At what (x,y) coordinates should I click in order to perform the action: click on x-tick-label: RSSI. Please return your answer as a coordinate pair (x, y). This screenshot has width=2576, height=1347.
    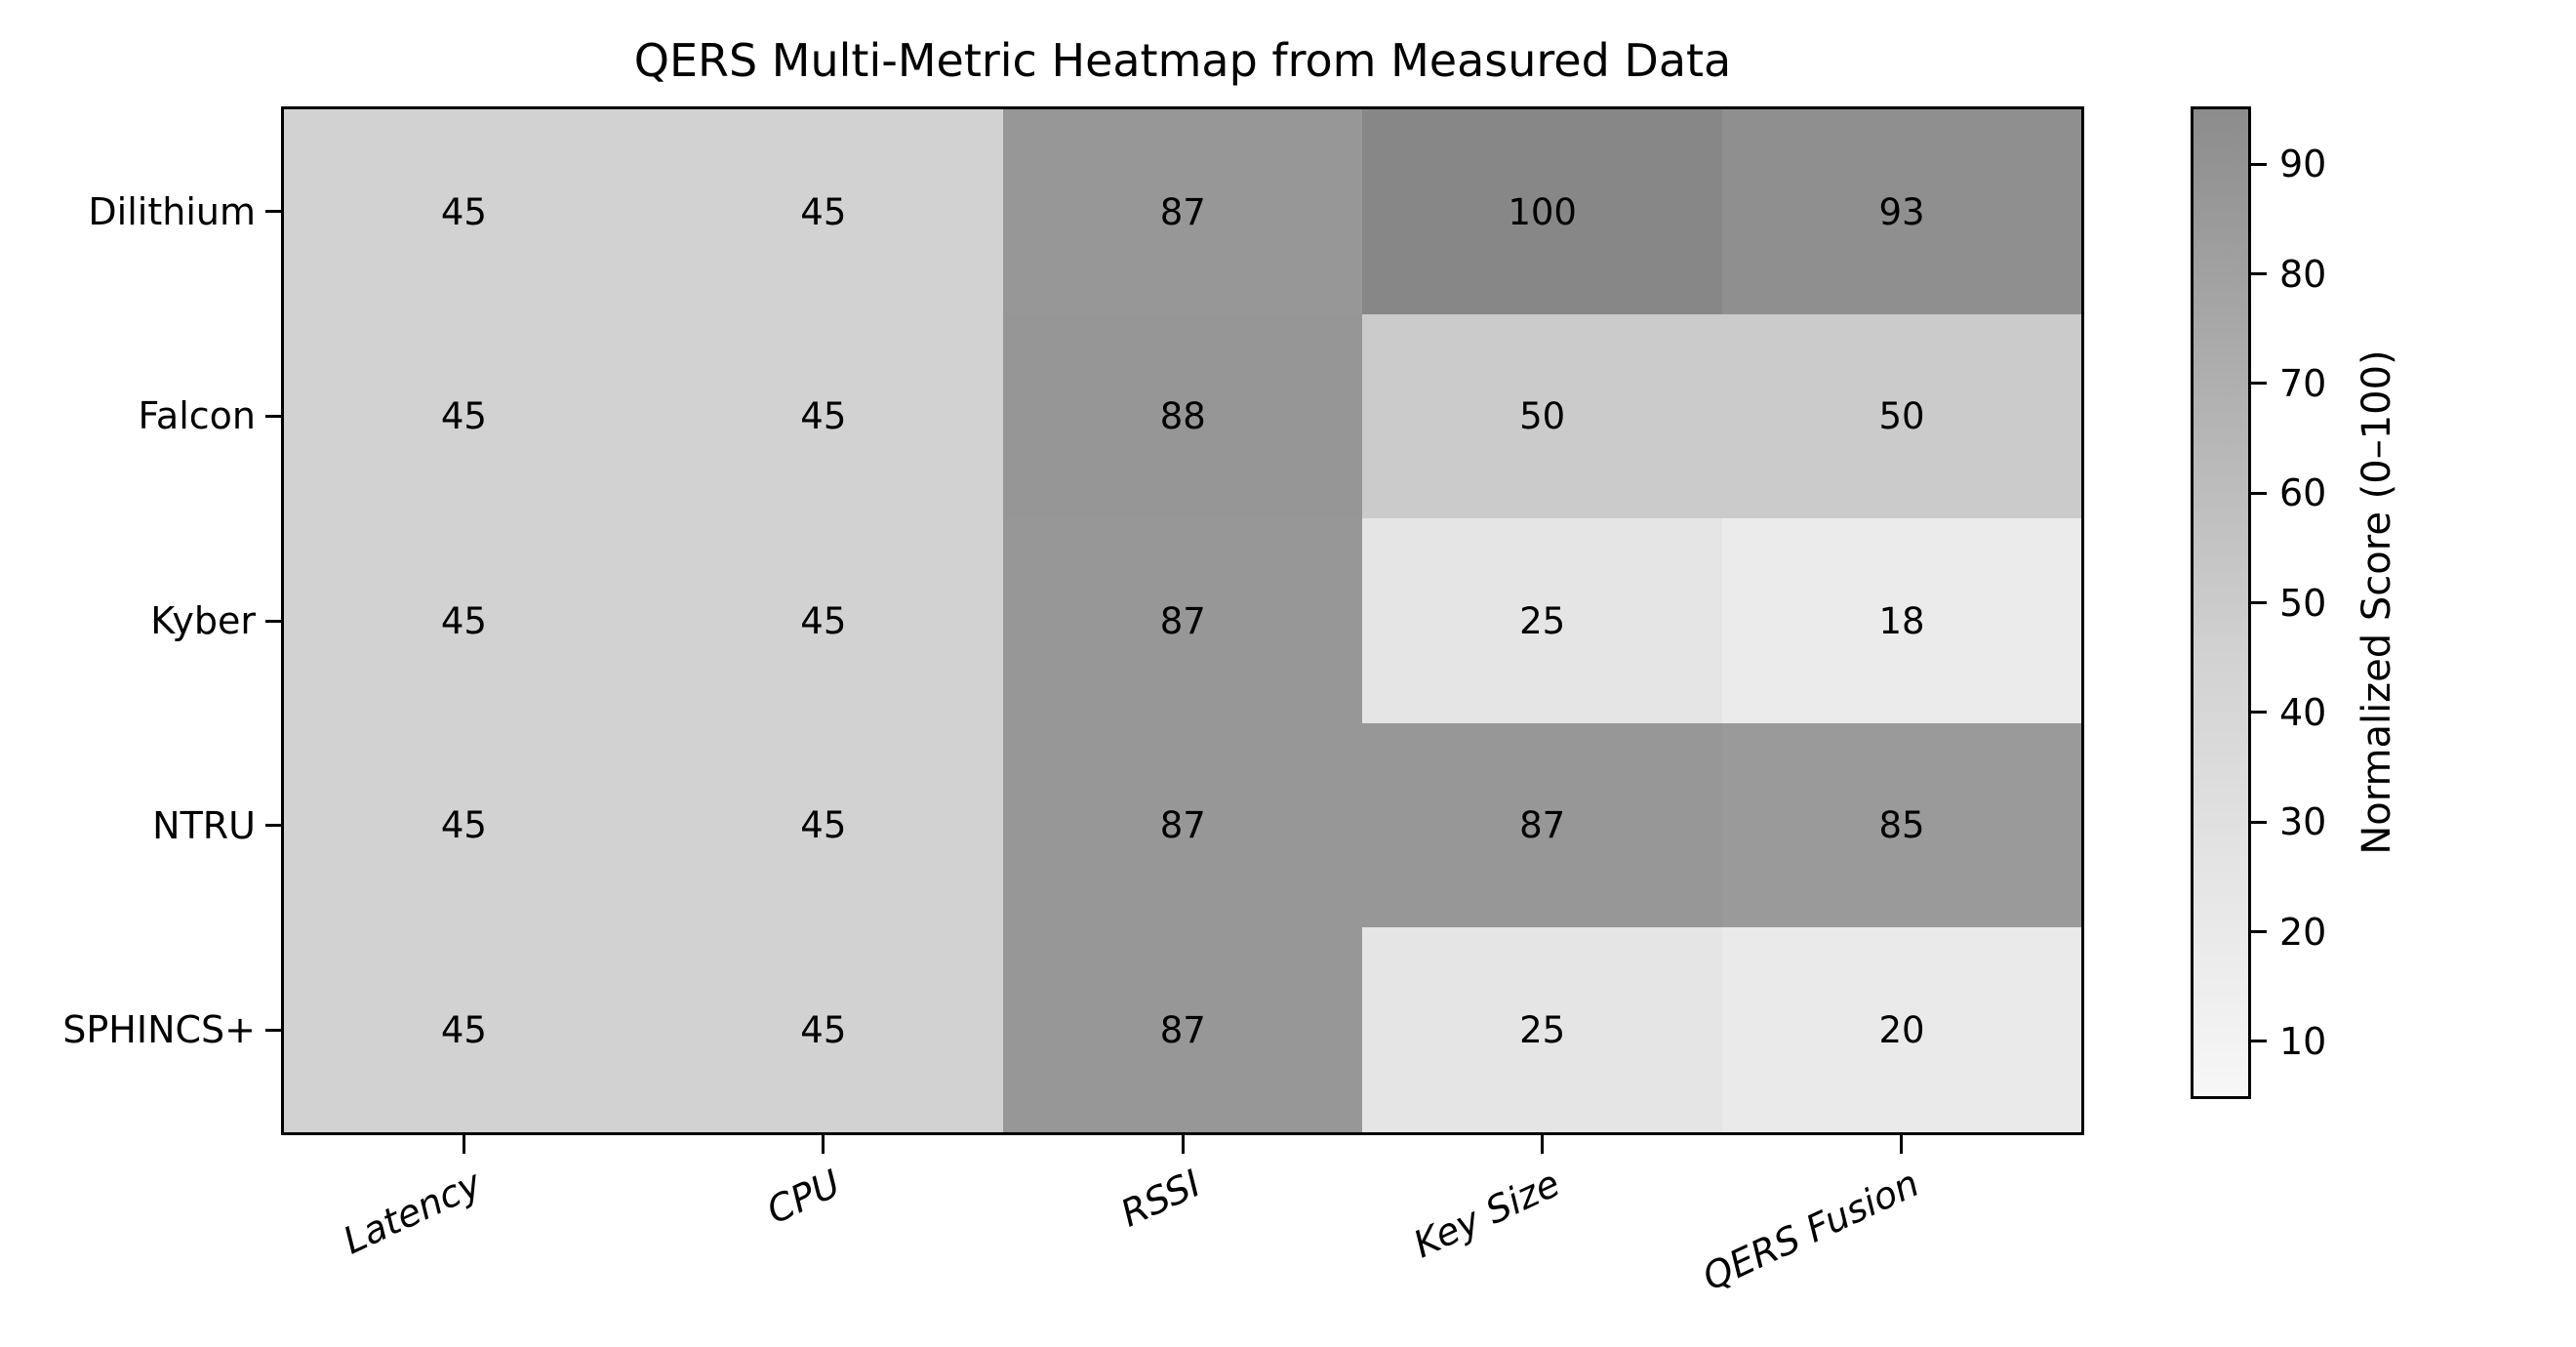
    Looking at the image, I should click on (1160, 1199).